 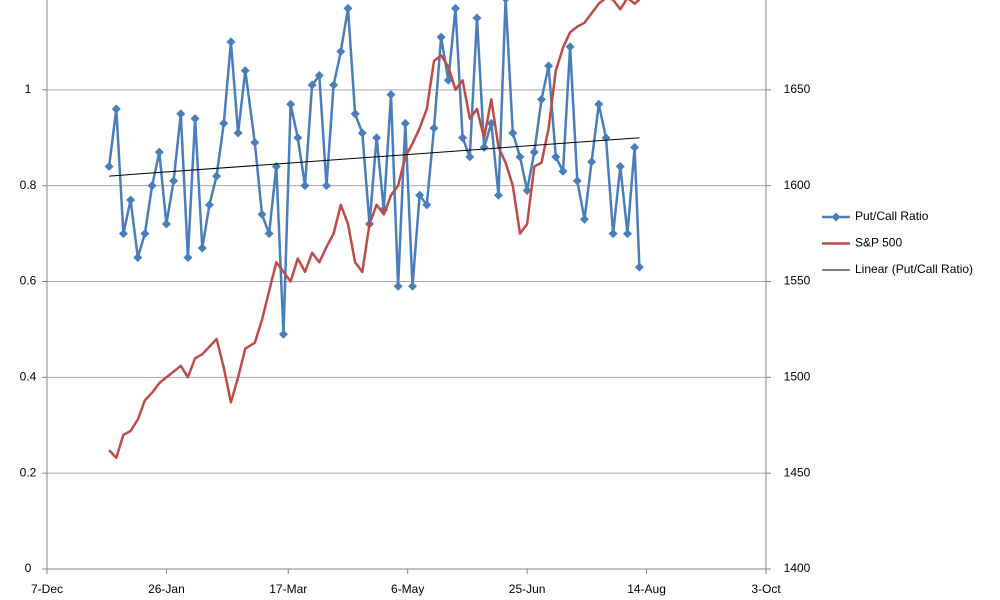 I want to click on x-tick-label: 25-Jun, so click(x=527, y=589).